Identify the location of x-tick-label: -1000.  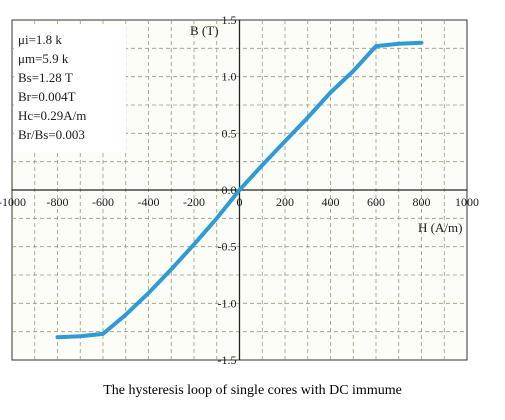
(13, 202).